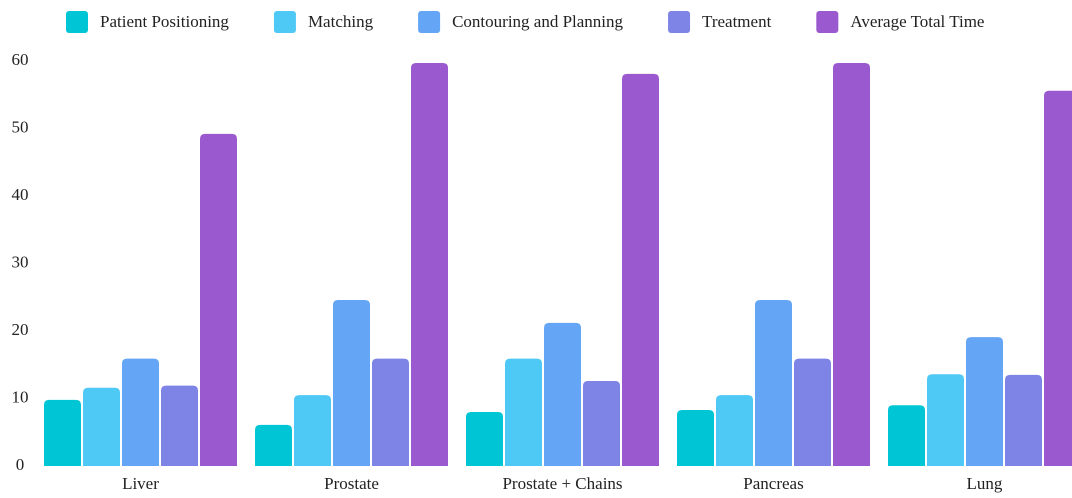 The image size is (1072, 498). What do you see at coordinates (20, 261) in the screenshot?
I see `y-tick-label: 30` at bounding box center [20, 261].